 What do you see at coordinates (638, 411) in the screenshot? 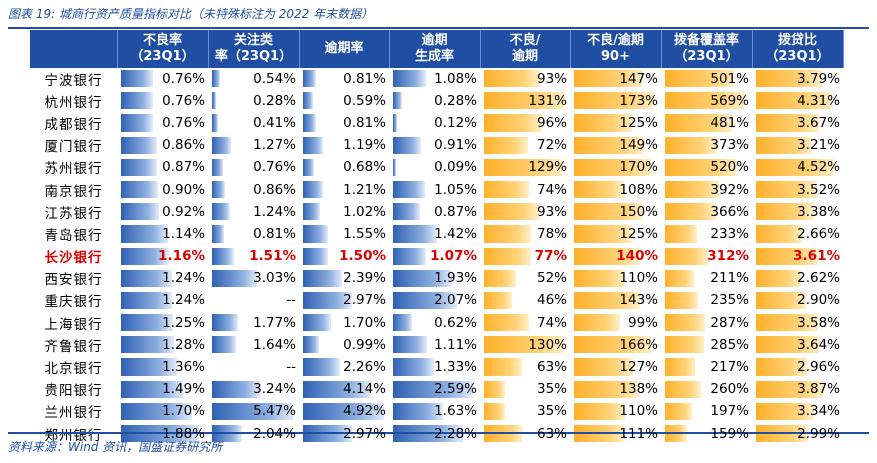
I see `data-label: 110%` at bounding box center [638, 411].